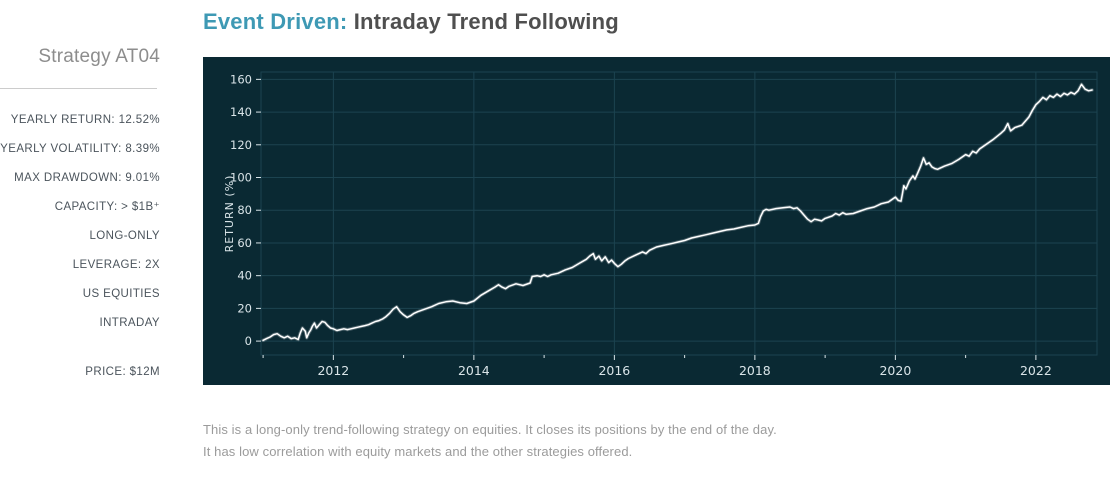 This screenshot has width=1118, height=477. Describe the element at coordinates (483, 21) in the screenshot. I see `page-title-name: Intraday Trend Following` at that location.